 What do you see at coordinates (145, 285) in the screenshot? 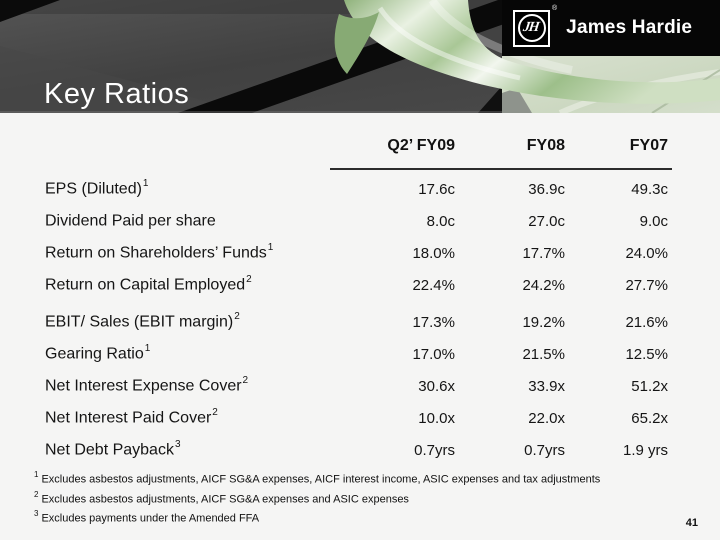
I see `row-label-text: Return on Capital Employed` at bounding box center [145, 285].